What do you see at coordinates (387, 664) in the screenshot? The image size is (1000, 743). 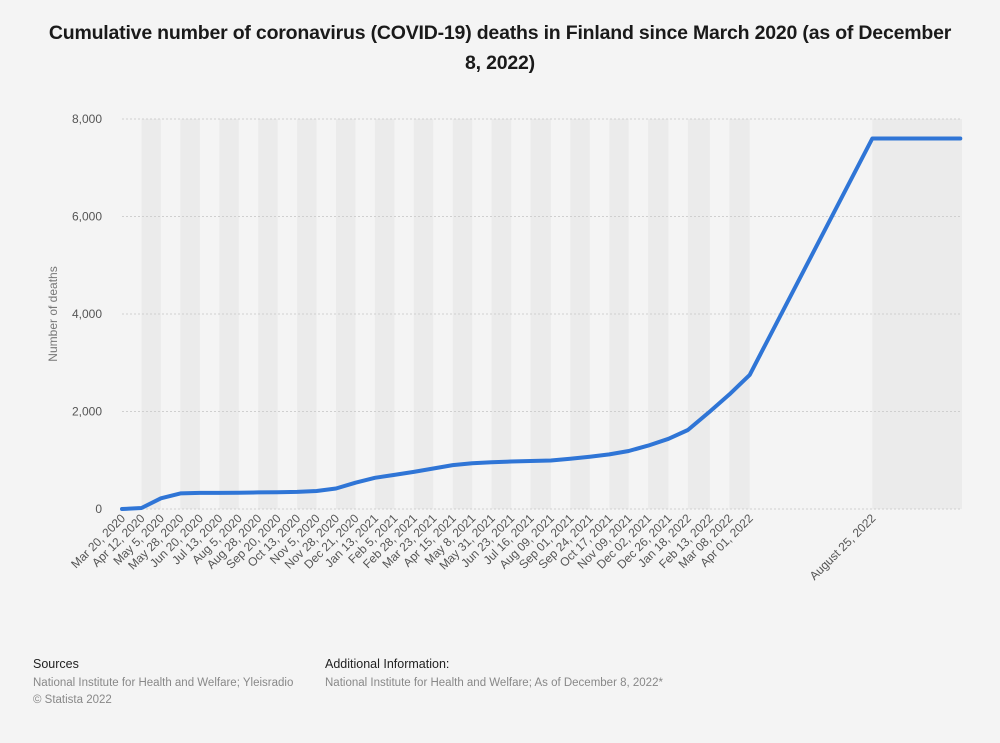 I see `additional-info-heading: Additional Information:` at bounding box center [387, 664].